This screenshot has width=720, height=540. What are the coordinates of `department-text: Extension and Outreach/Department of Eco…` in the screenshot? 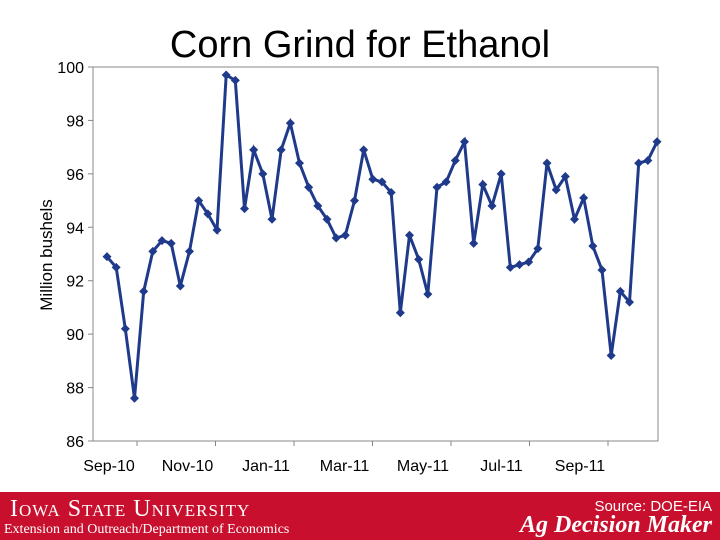 It's located at (147, 529).